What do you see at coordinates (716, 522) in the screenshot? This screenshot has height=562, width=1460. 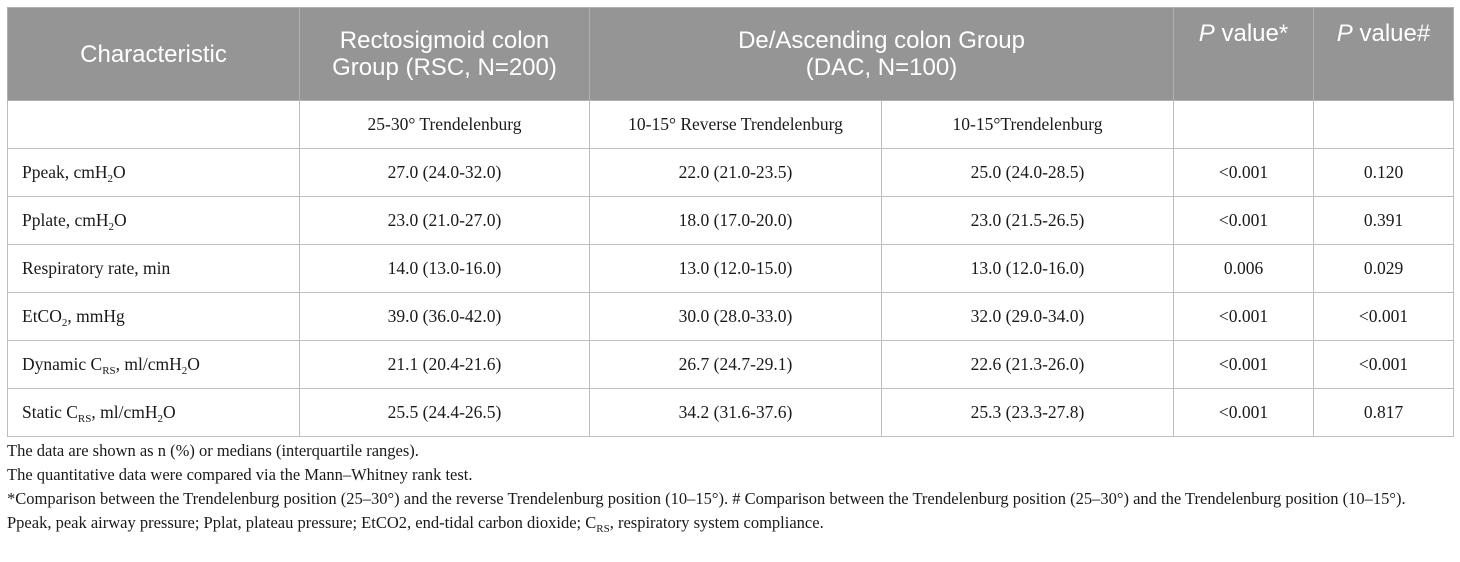 I see `footnote-4-post: , respiratory system compliance.` at bounding box center [716, 522].